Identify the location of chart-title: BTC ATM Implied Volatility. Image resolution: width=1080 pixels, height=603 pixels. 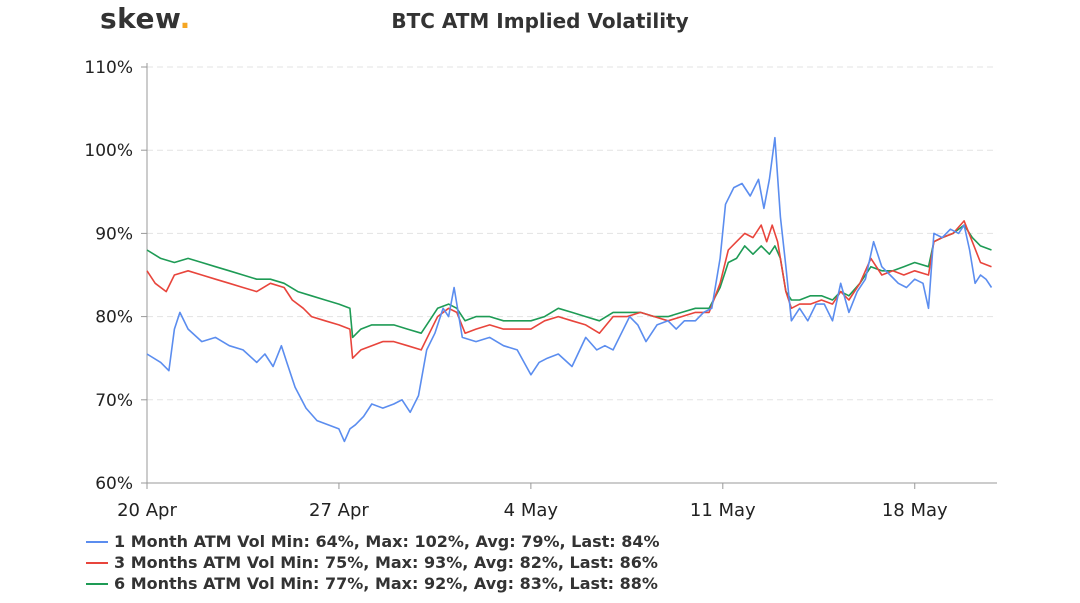
(540, 21).